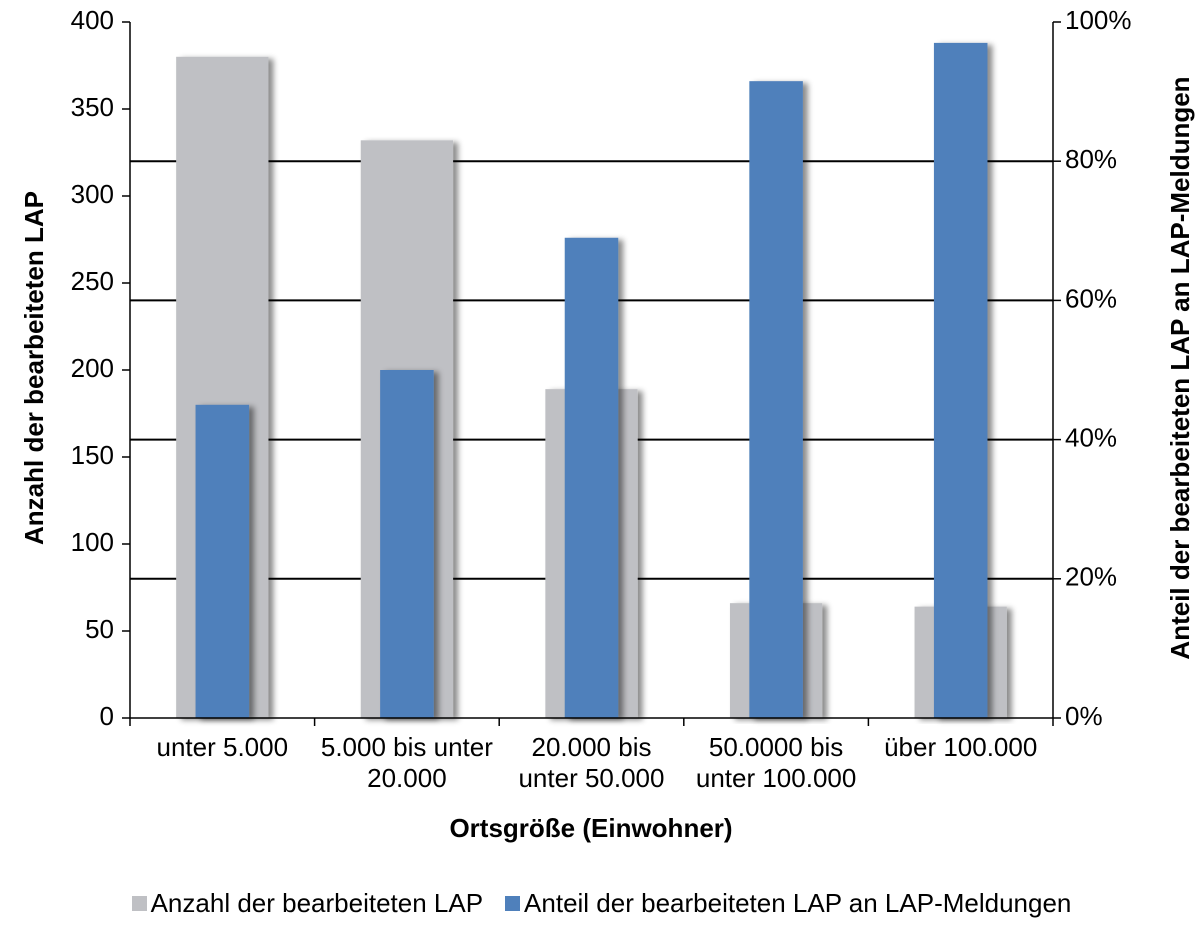 The image size is (1203, 946). Describe the element at coordinates (1098, 20) in the screenshot. I see `y2-tick-label: 100%` at that location.